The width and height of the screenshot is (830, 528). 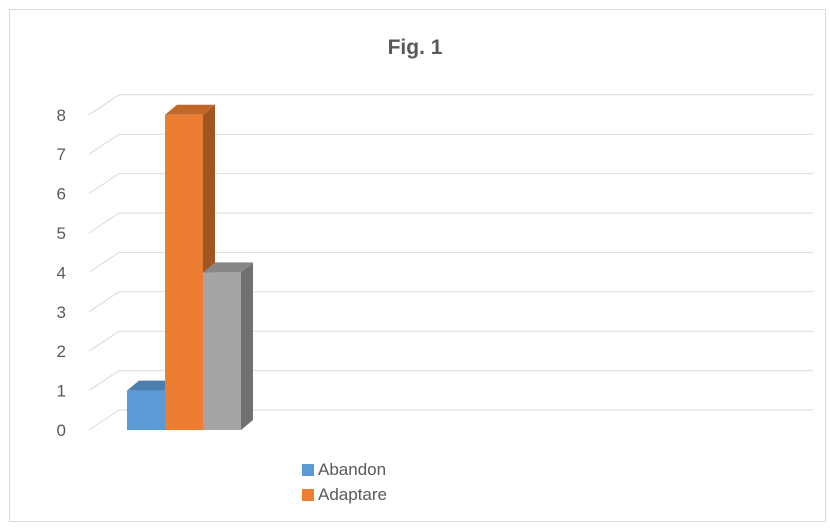 I want to click on y-tick-label-7: 7, so click(x=61, y=154).